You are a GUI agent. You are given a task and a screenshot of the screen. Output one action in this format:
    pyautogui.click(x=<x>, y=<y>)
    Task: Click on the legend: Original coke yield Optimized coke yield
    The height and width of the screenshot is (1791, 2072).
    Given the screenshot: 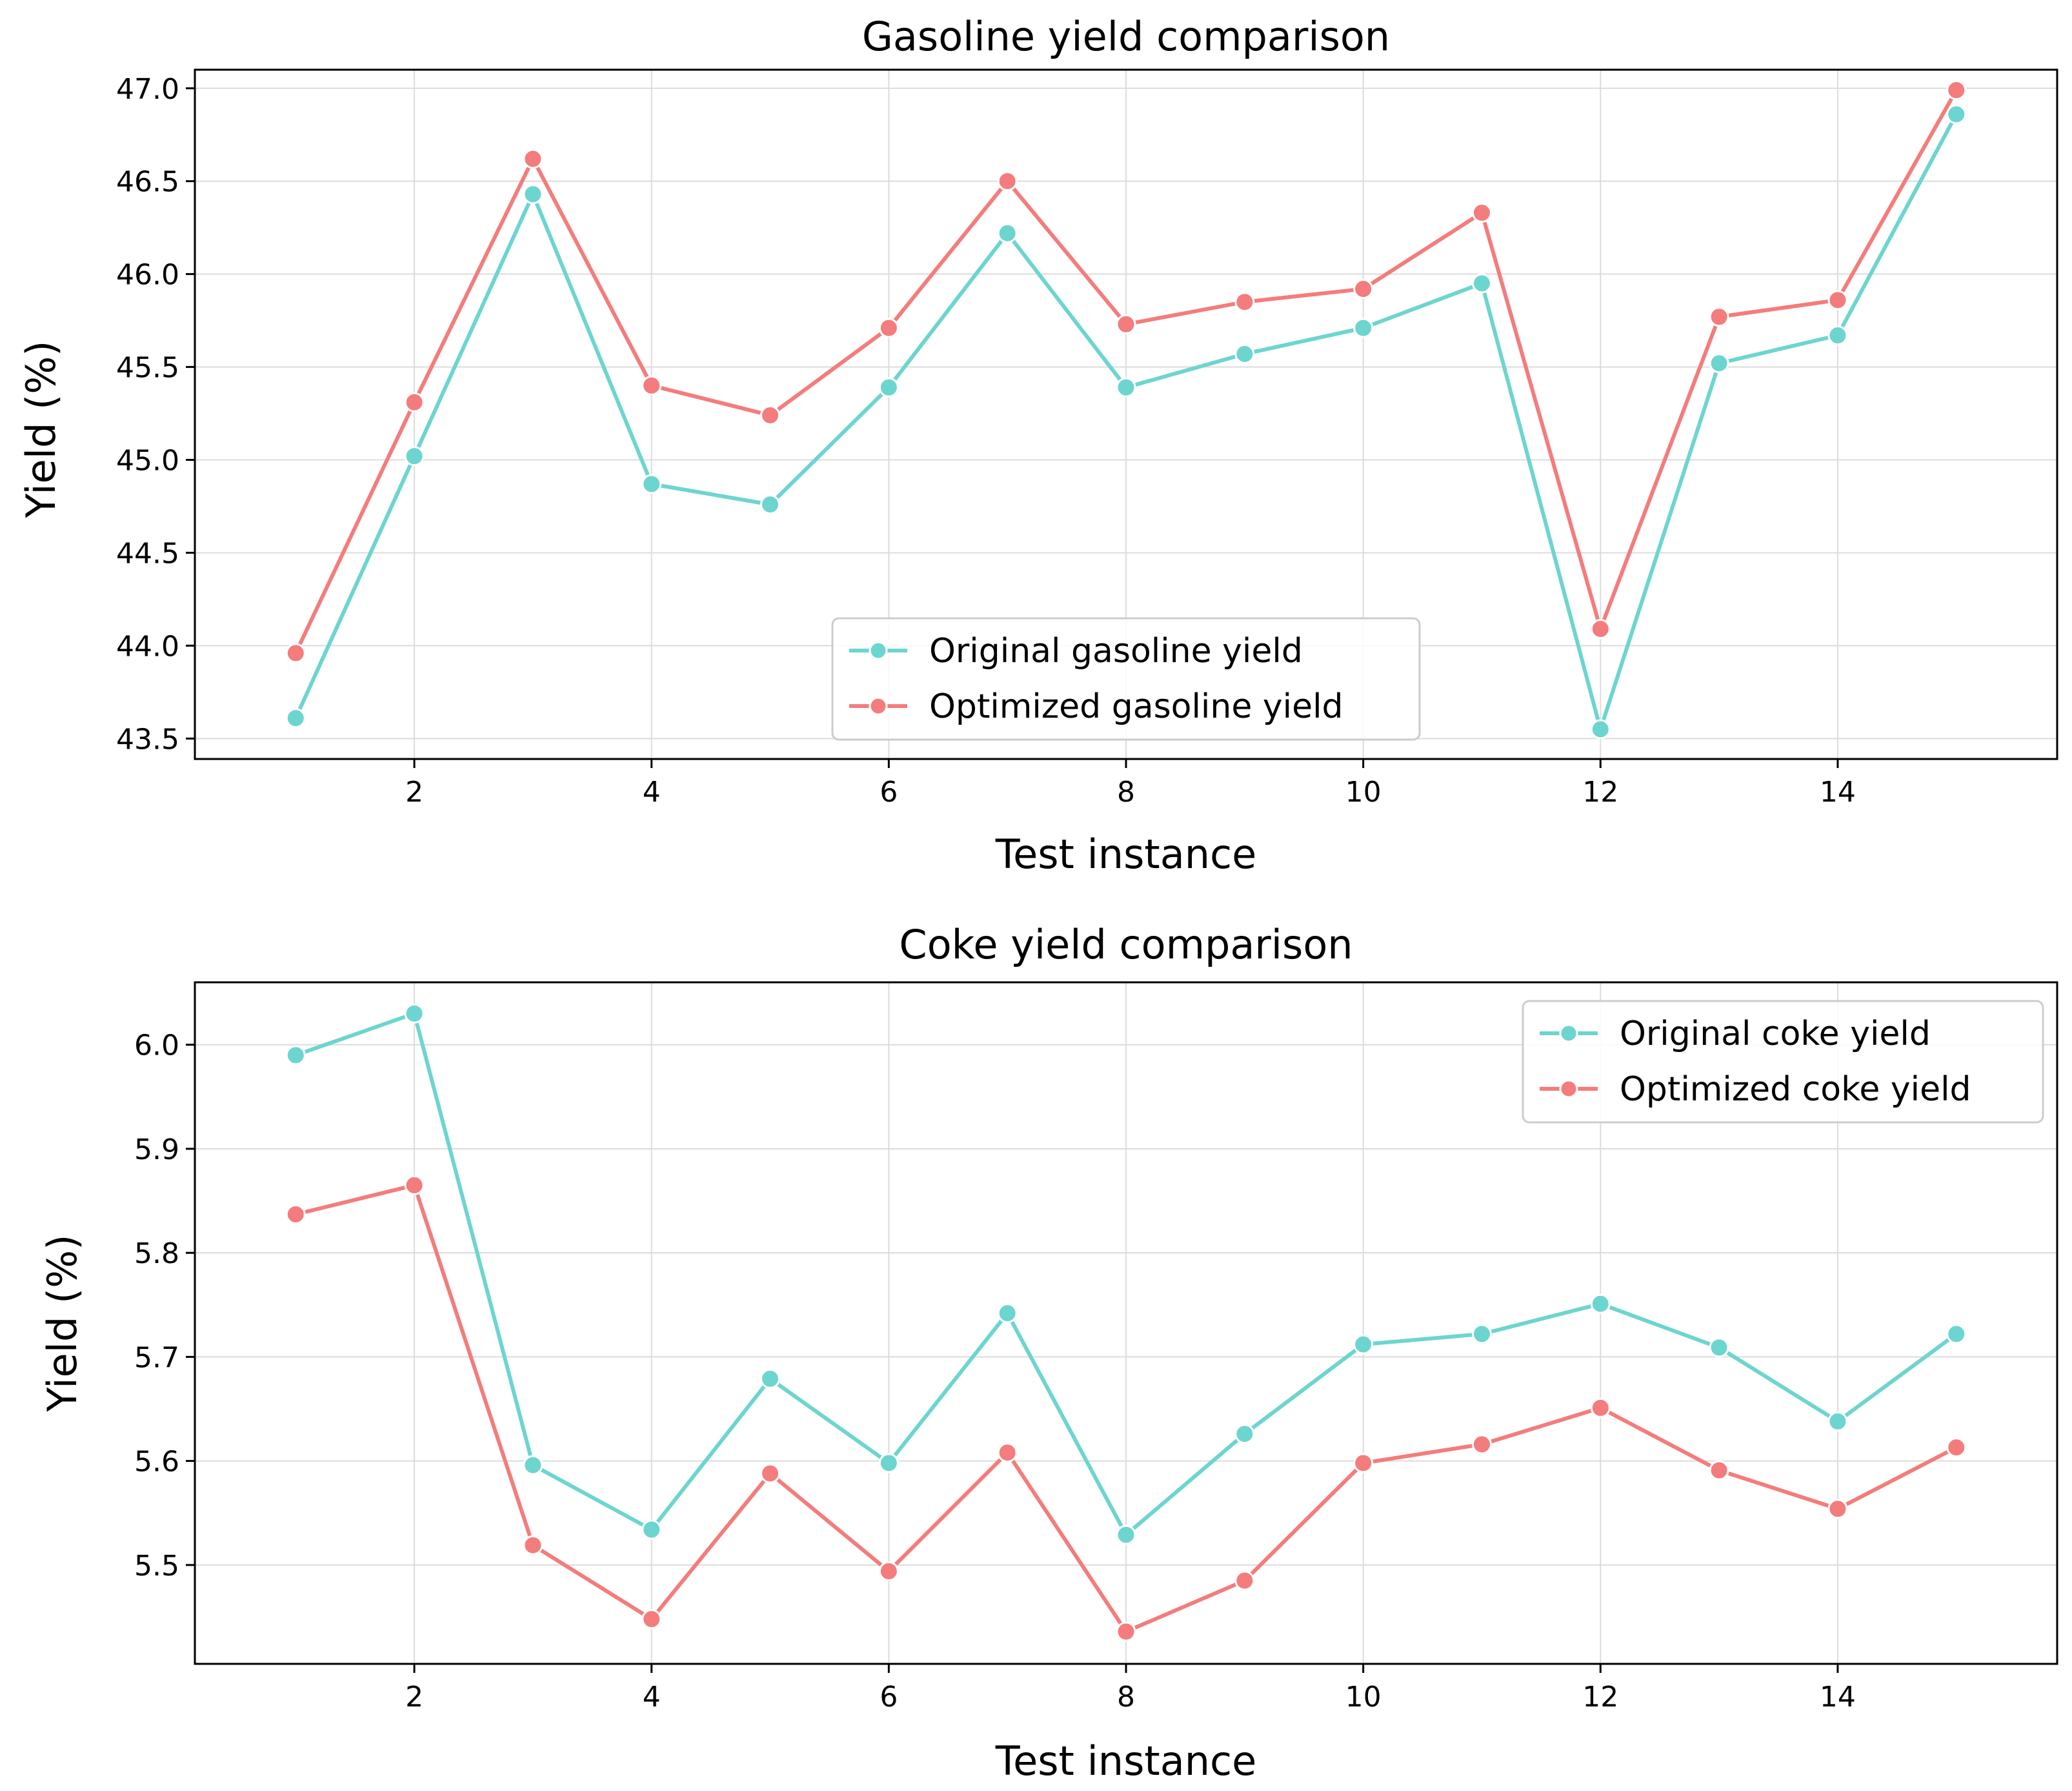 What is the action you would take?
    pyautogui.click(x=1783, y=1062)
    